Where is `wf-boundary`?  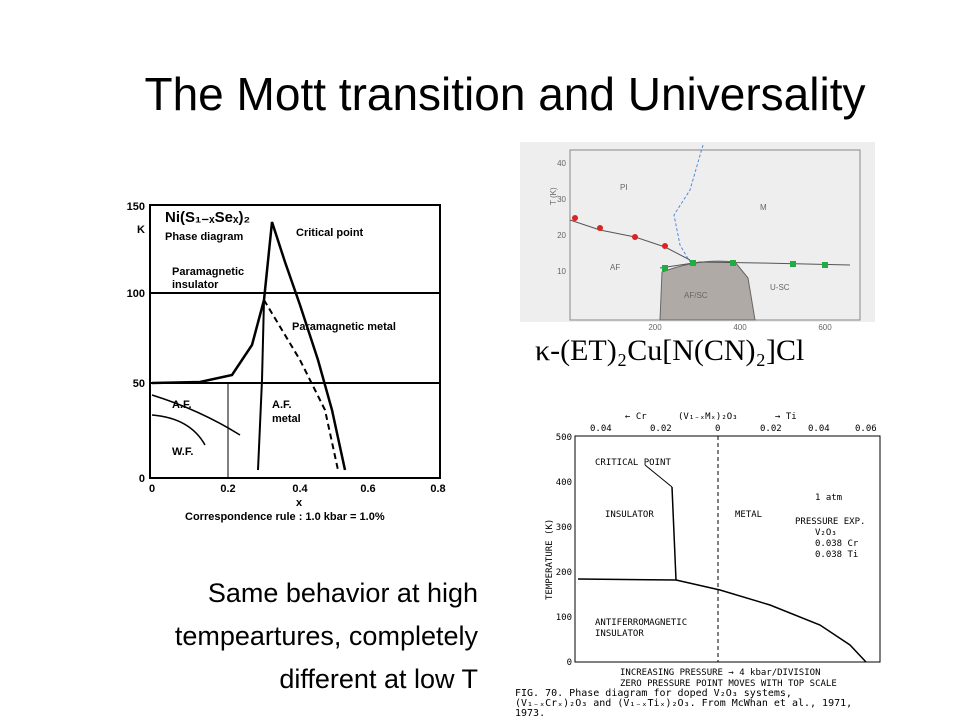
wf-boundary is located at coordinates (196, 420).